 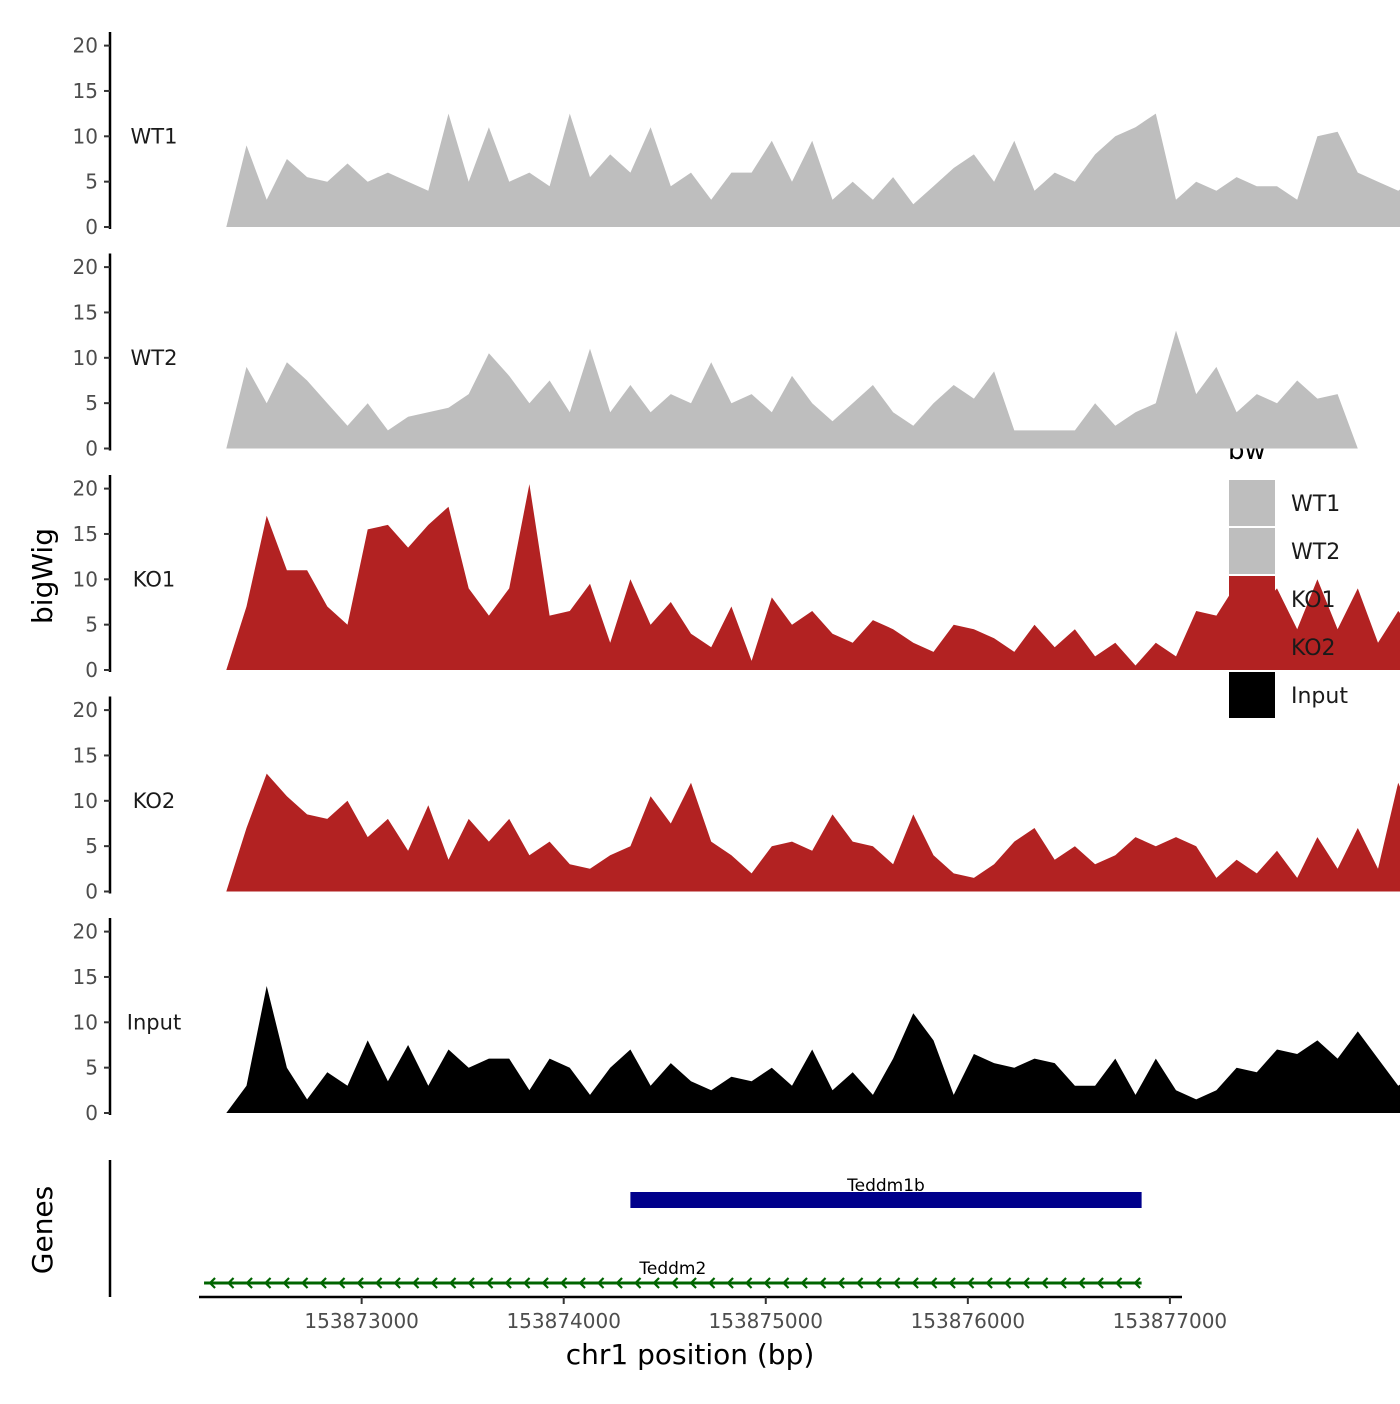 What do you see at coordinates (1315, 552) in the screenshot?
I see `legend-label-wt2: WT2` at bounding box center [1315, 552].